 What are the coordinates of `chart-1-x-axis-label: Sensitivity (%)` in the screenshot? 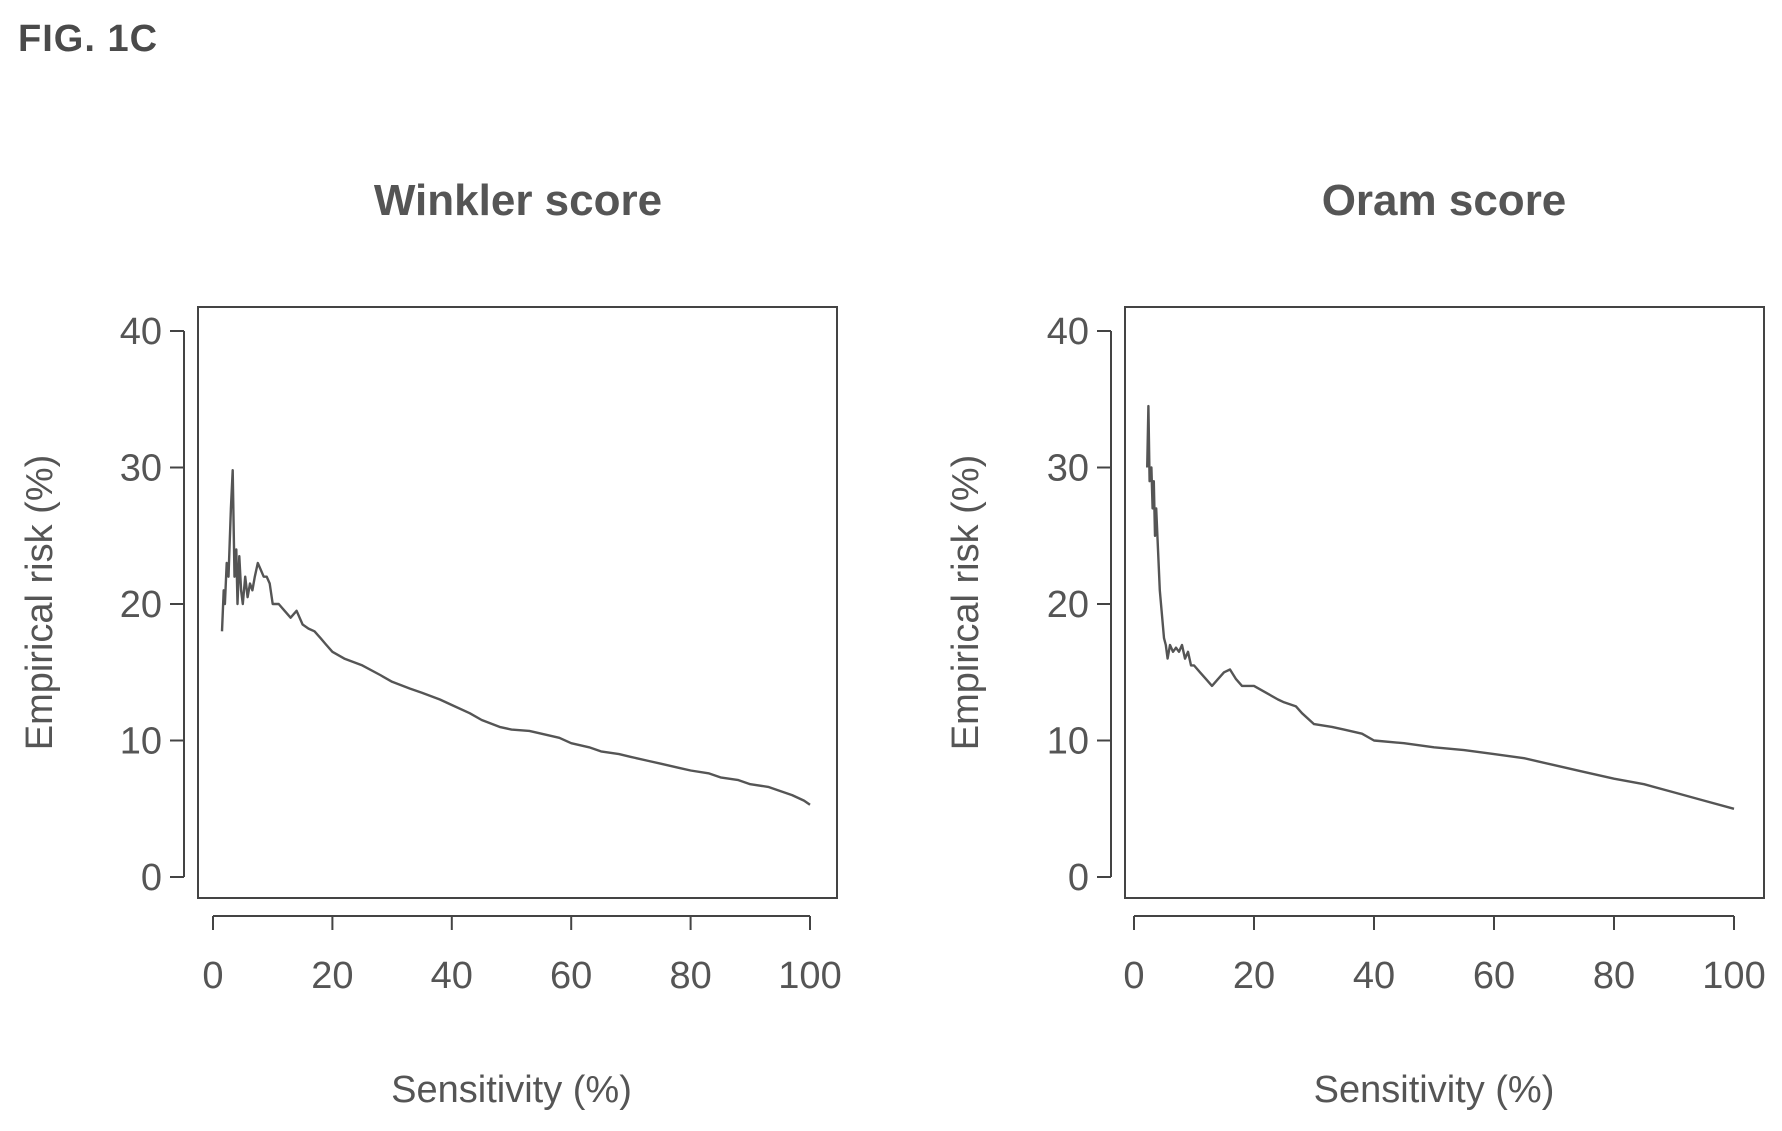 It's located at (511, 1090).